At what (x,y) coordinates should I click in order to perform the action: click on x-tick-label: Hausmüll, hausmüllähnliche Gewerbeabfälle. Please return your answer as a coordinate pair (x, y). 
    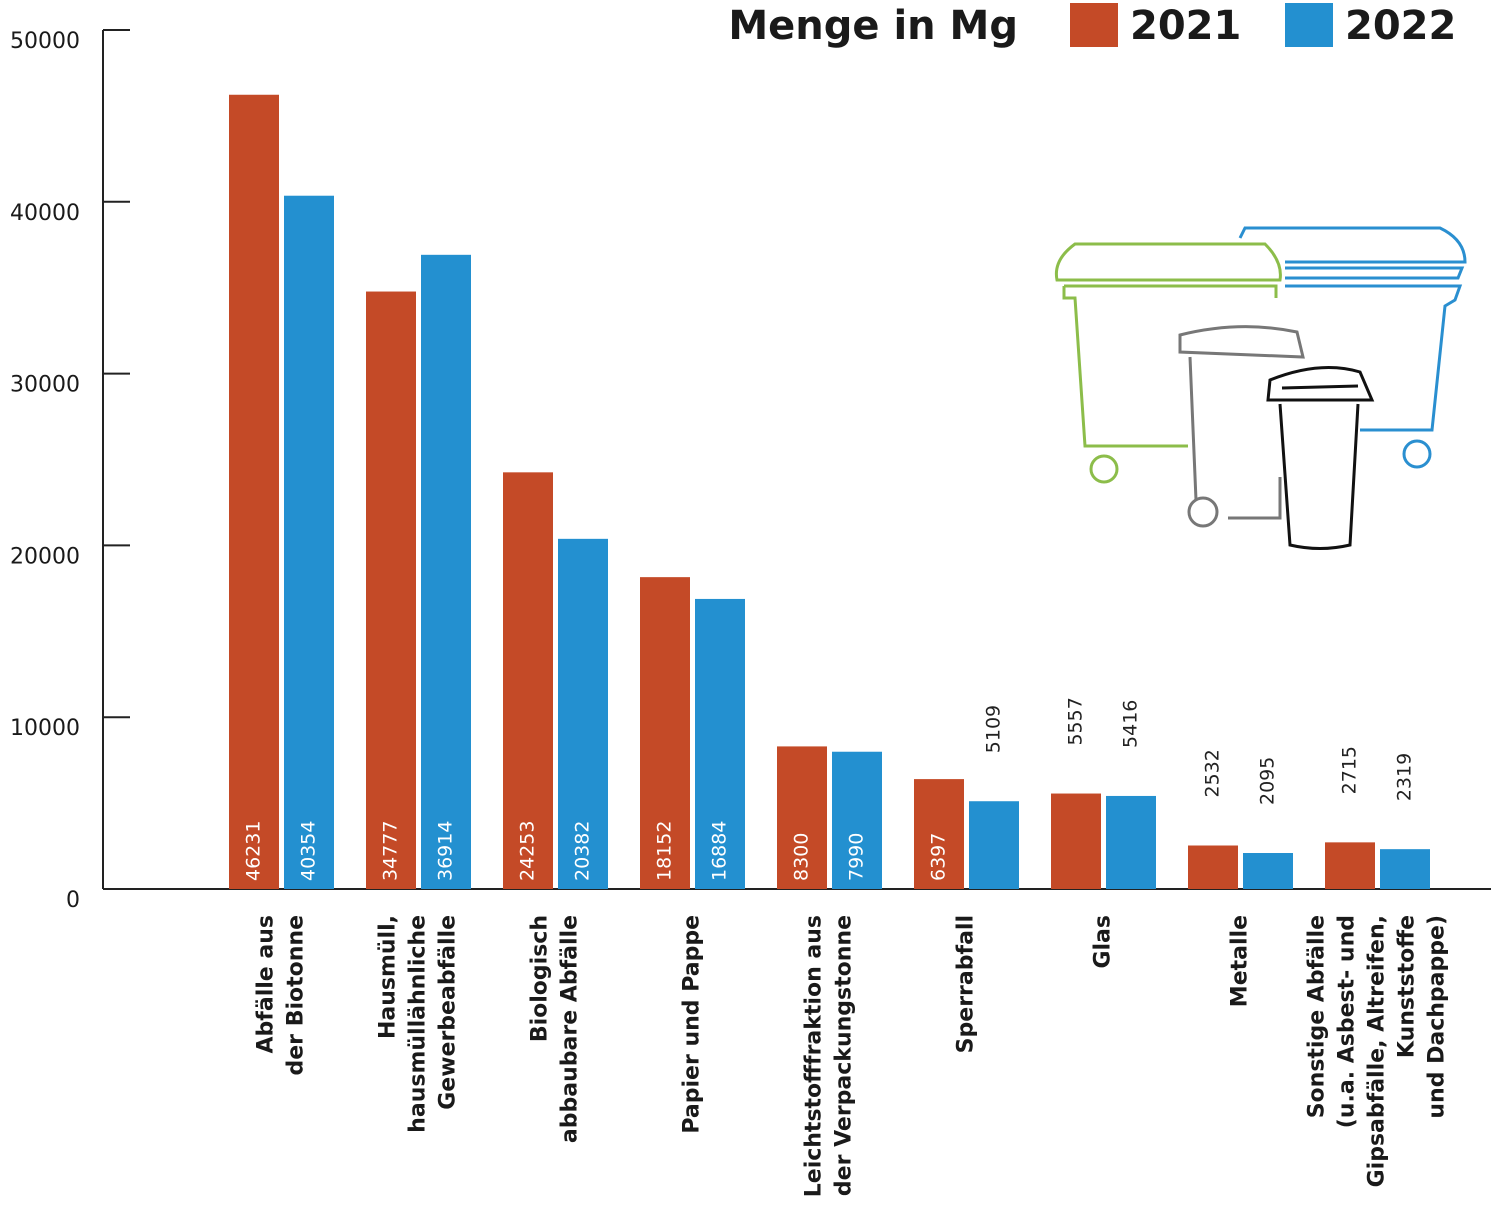
    Looking at the image, I should click on (418, 1024).